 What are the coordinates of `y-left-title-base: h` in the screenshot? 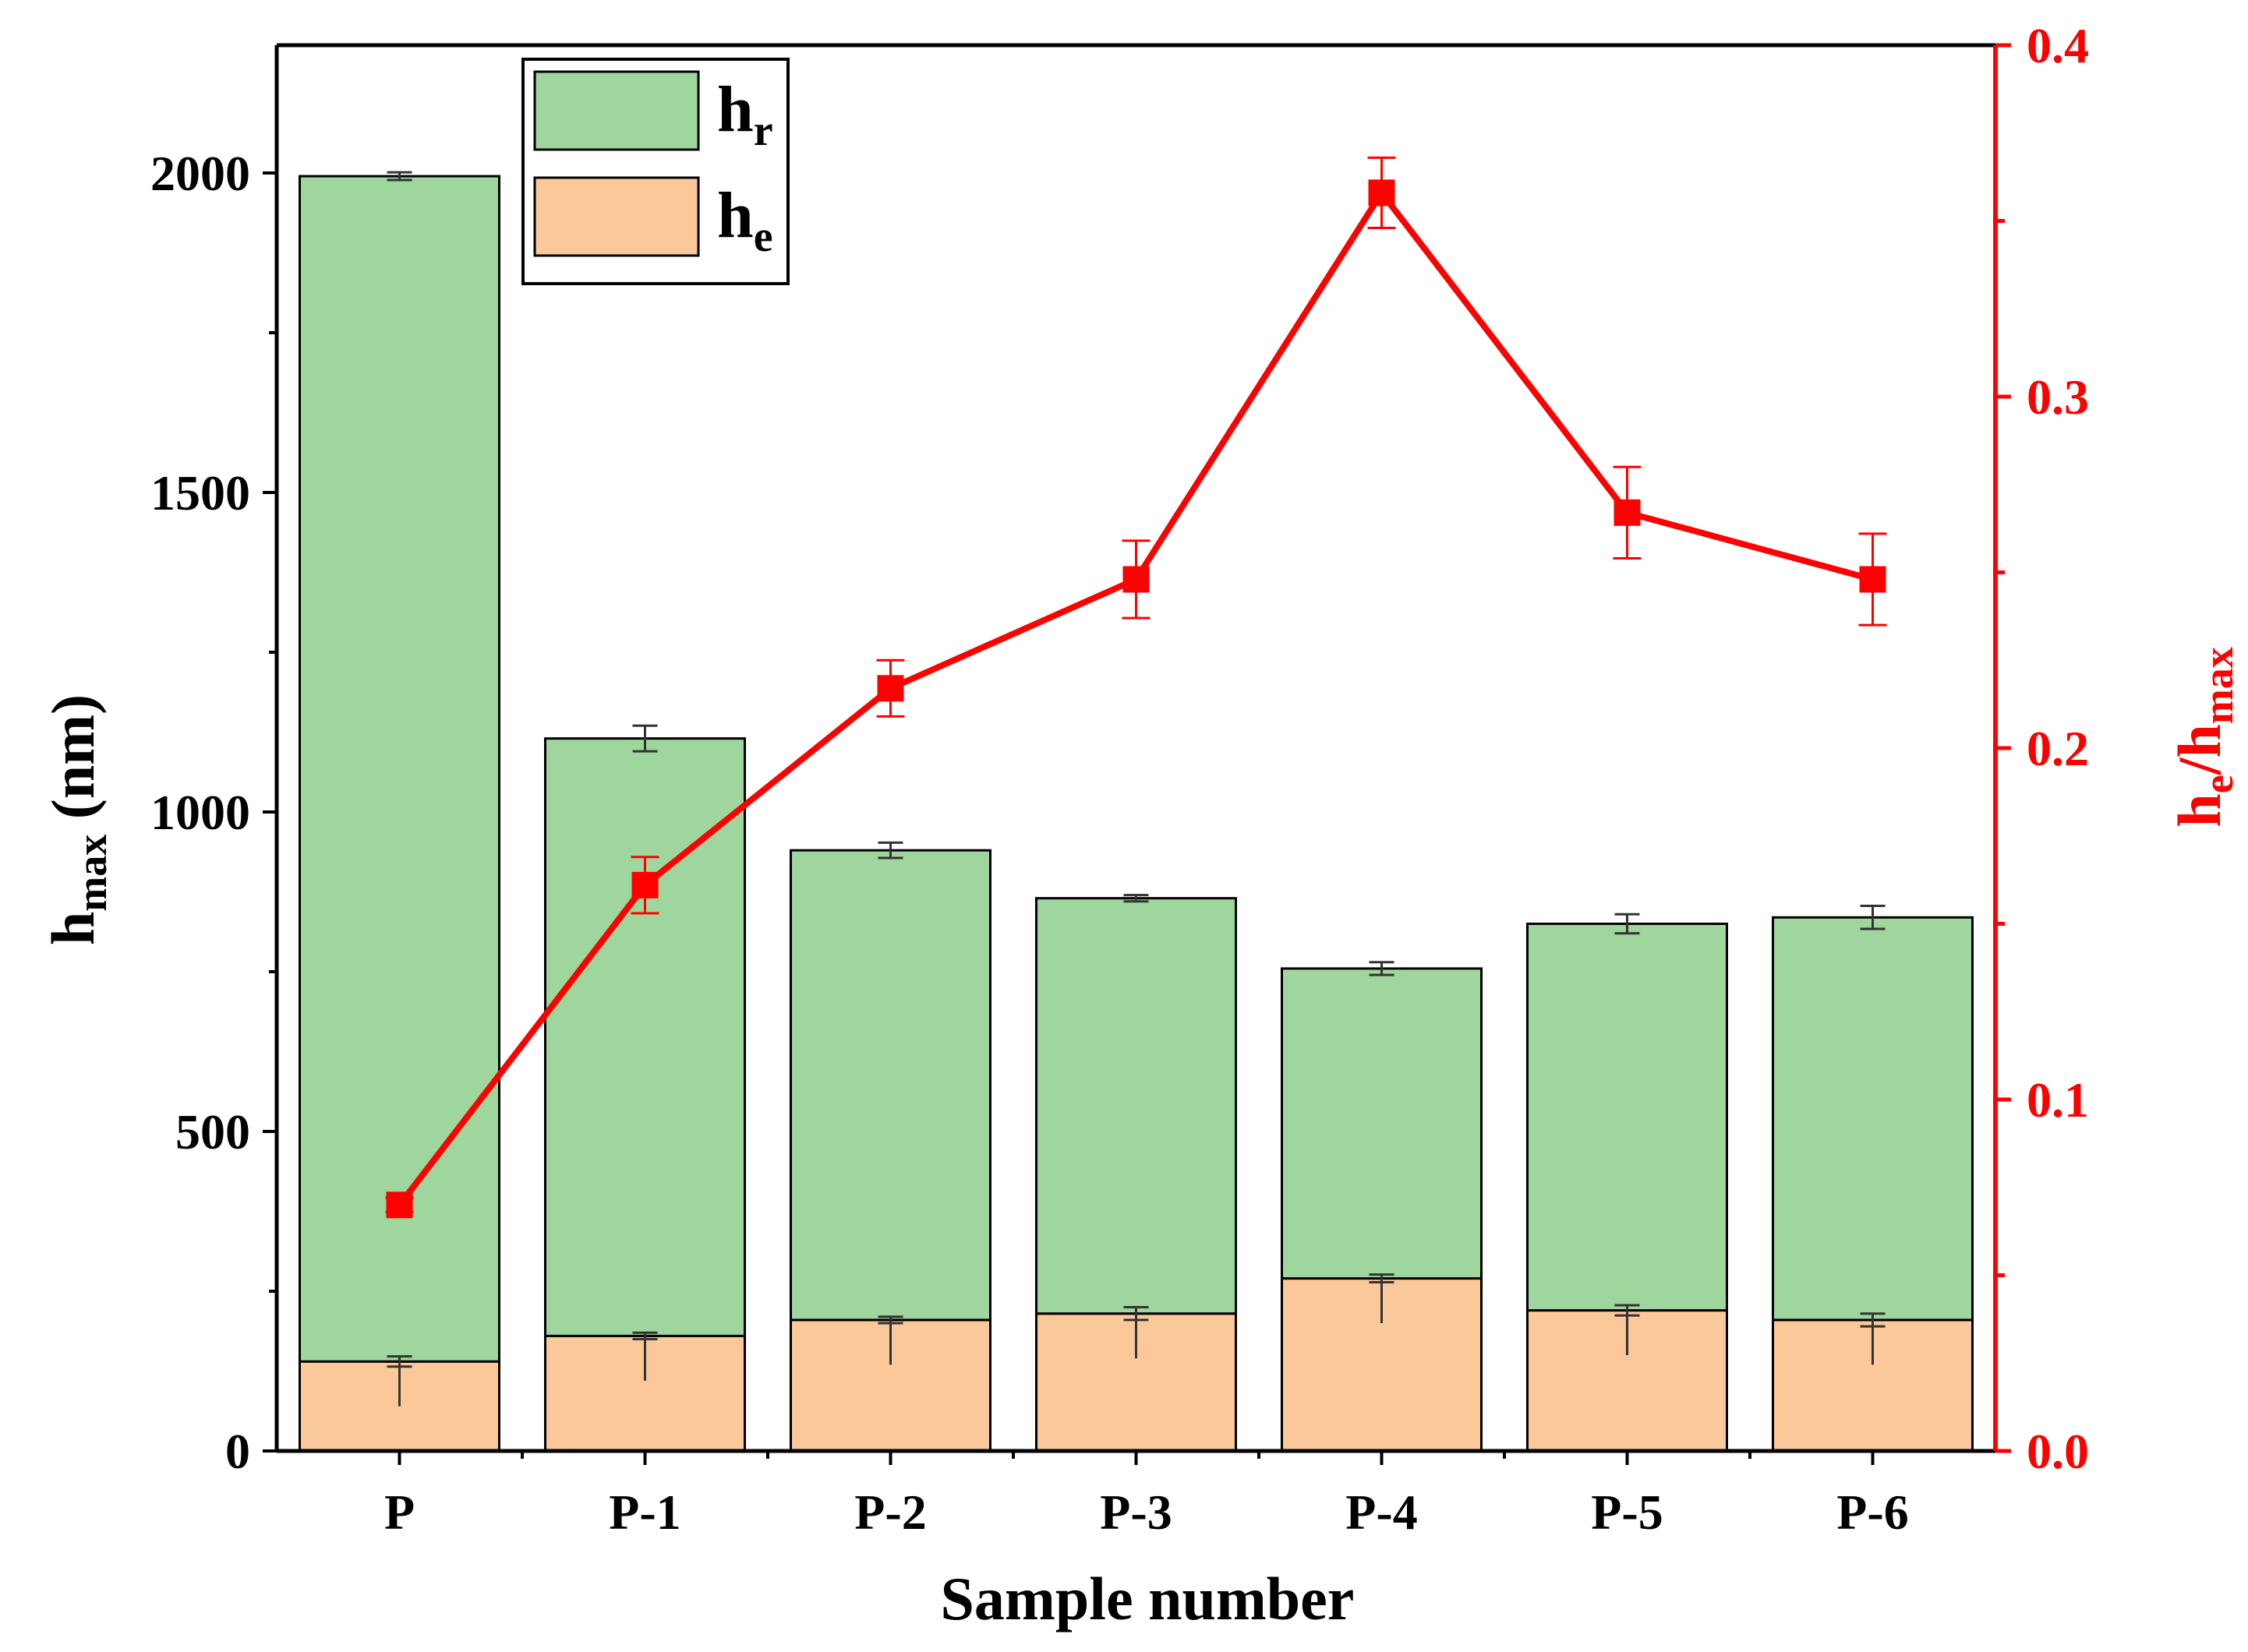 It's located at (73, 929).